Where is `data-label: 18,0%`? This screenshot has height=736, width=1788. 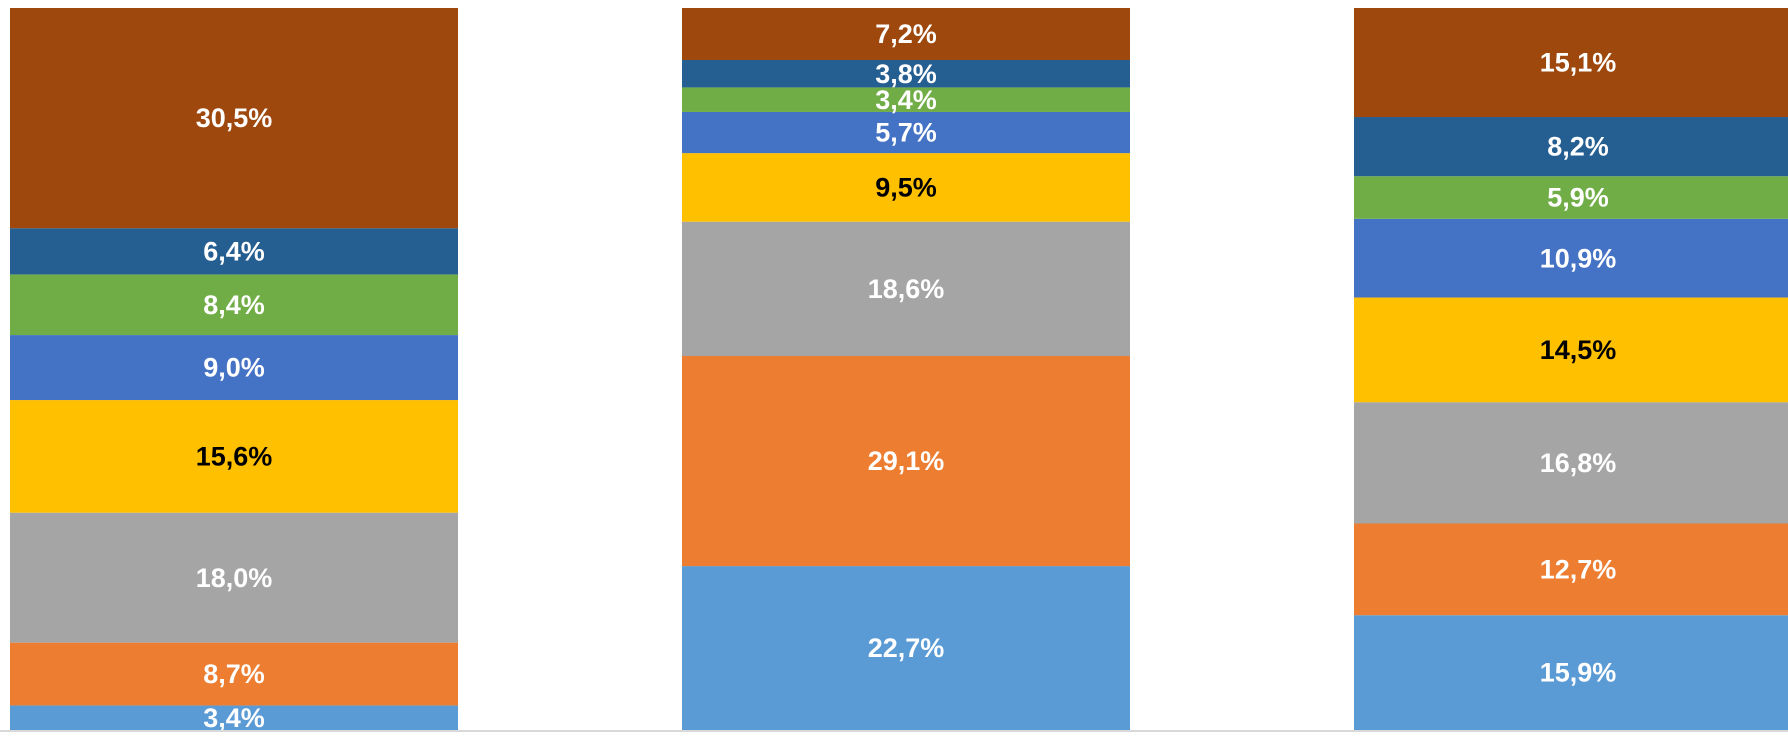 data-label: 18,0% is located at coordinates (234, 578).